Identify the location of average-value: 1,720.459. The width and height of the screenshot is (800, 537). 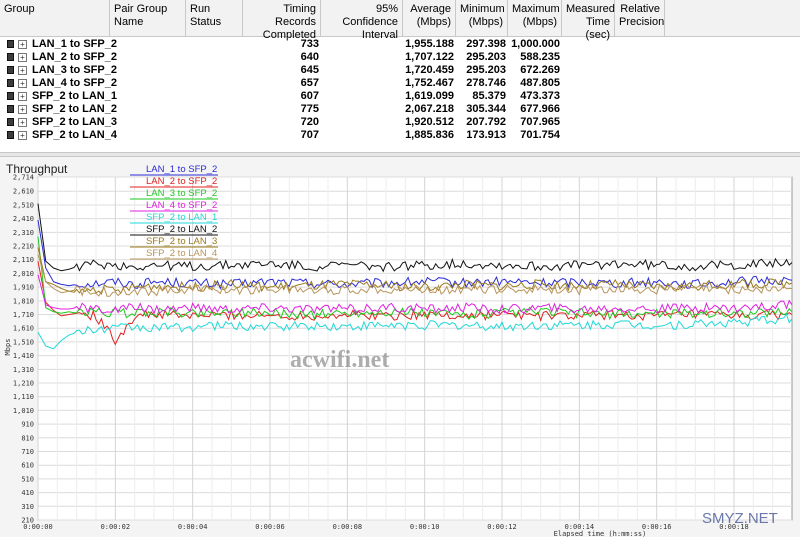
(429, 70).